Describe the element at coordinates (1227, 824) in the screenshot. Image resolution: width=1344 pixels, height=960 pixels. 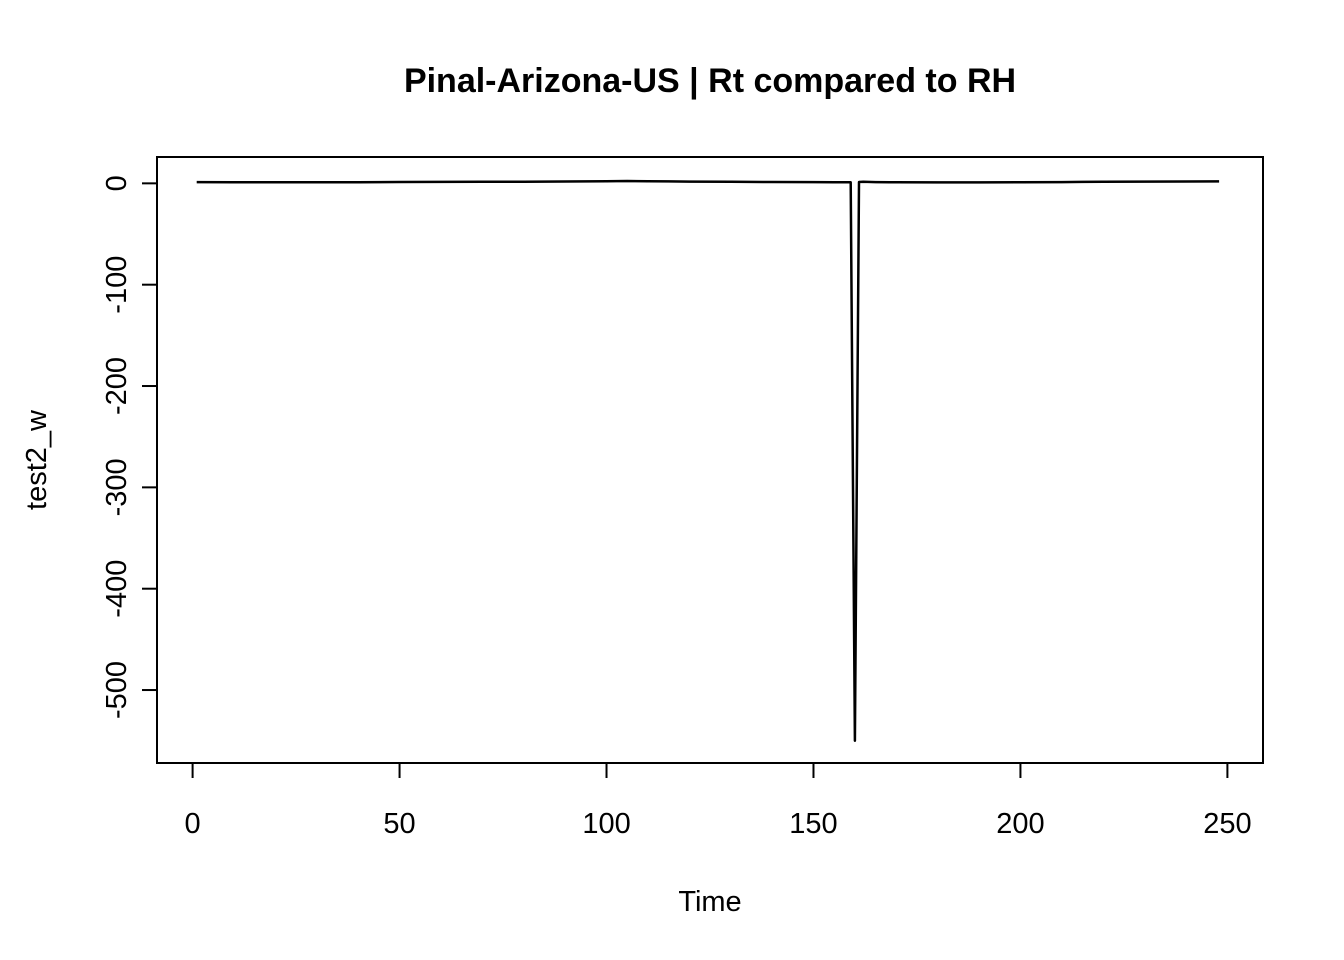
I see `x-tick-label: 250` at that location.